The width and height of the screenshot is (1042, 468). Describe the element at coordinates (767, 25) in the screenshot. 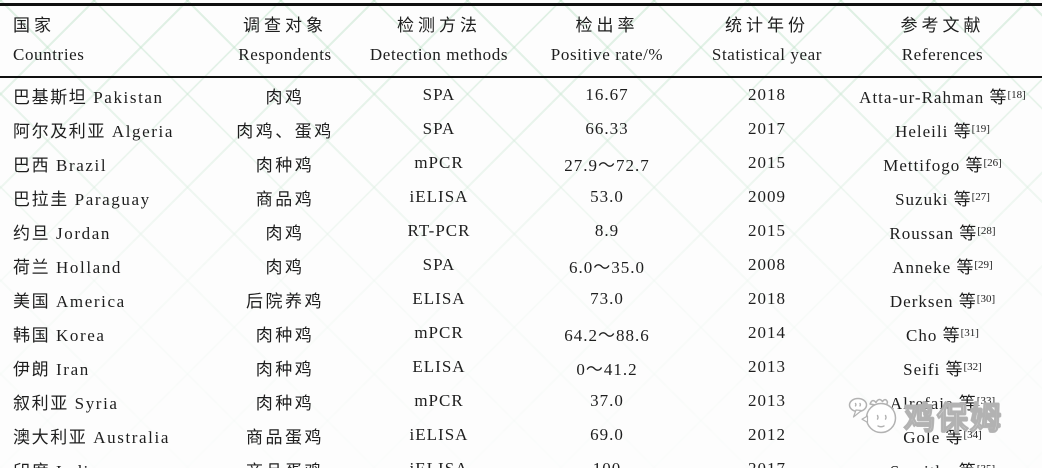

I see `col-header-year-zh: 统计年份` at that location.